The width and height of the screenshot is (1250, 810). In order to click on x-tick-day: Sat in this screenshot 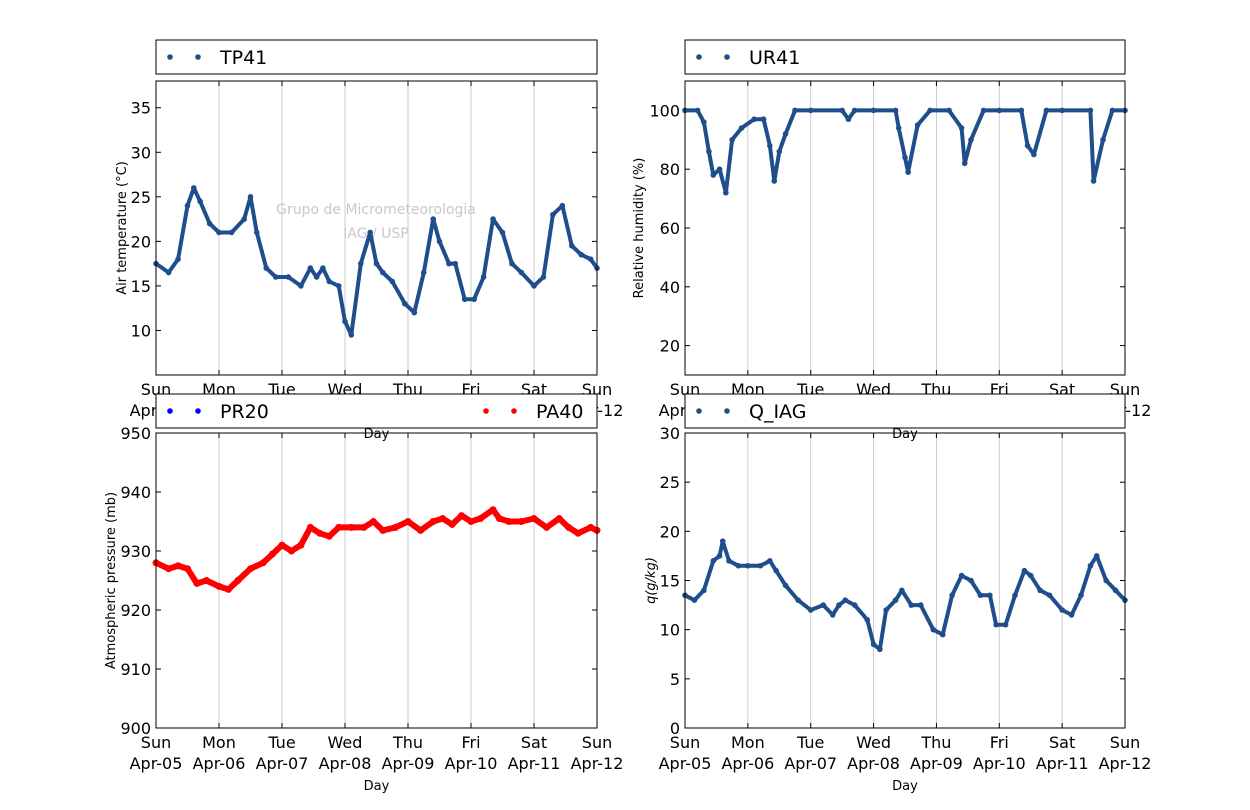, I will do `click(534, 742)`.